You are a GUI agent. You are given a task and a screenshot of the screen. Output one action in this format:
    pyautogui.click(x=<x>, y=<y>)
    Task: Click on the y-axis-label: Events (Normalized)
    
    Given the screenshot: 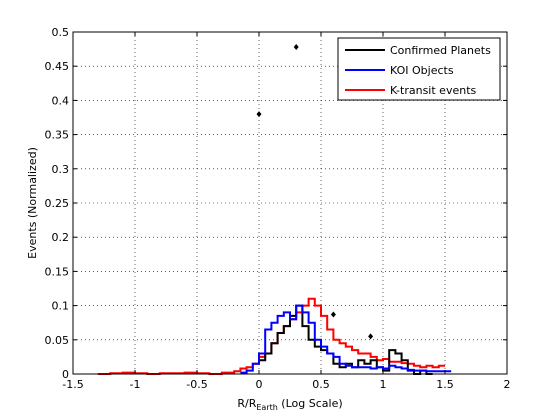 What is the action you would take?
    pyautogui.click(x=32, y=203)
    